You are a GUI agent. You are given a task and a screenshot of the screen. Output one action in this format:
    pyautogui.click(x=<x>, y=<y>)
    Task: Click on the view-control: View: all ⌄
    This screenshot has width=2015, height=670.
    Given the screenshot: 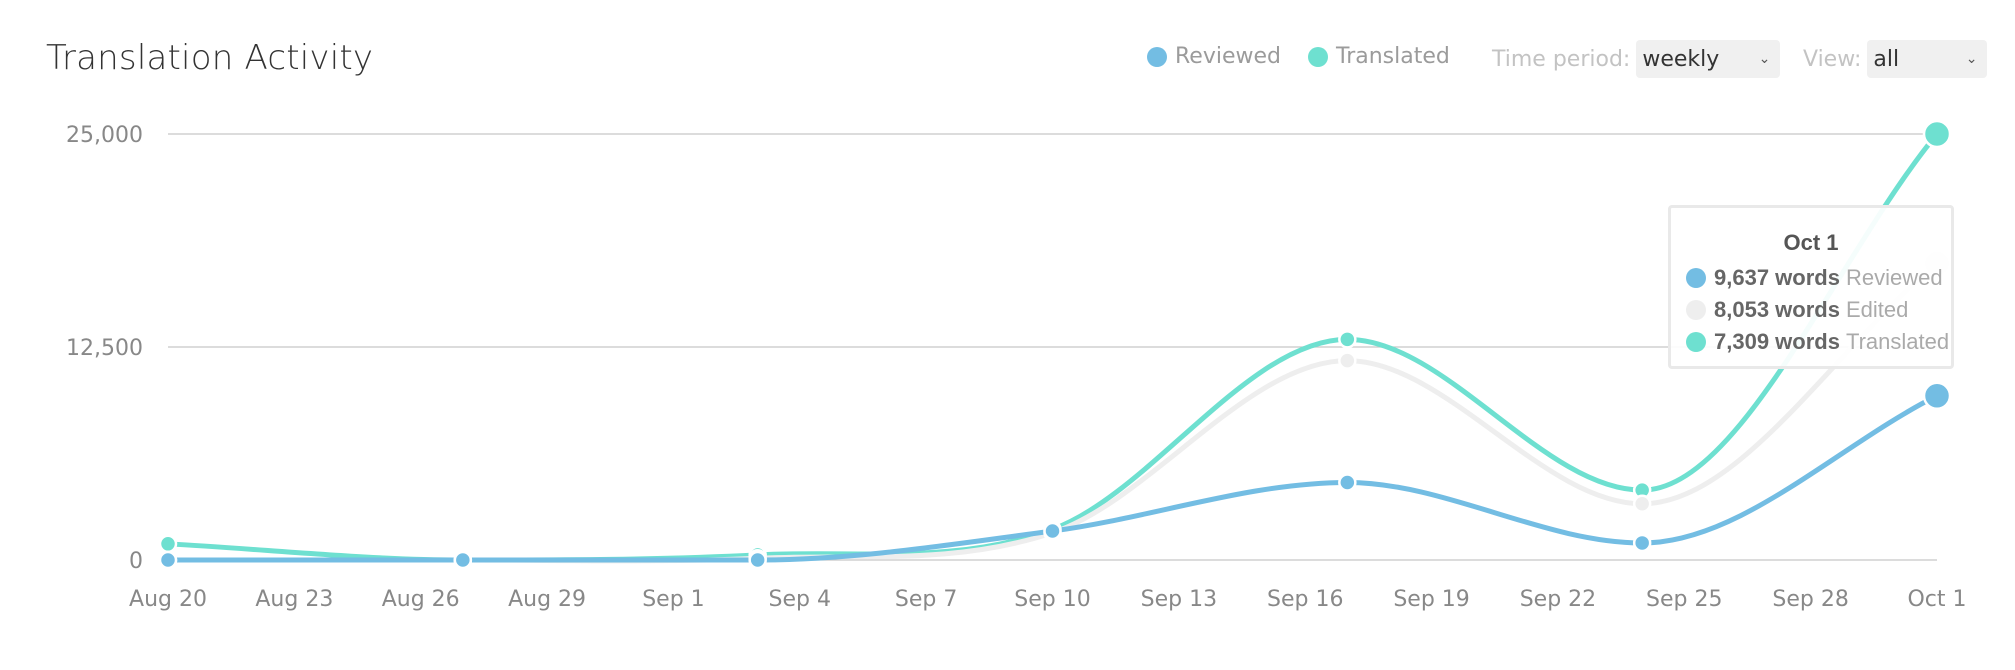 What is the action you would take?
    pyautogui.click(x=1895, y=59)
    